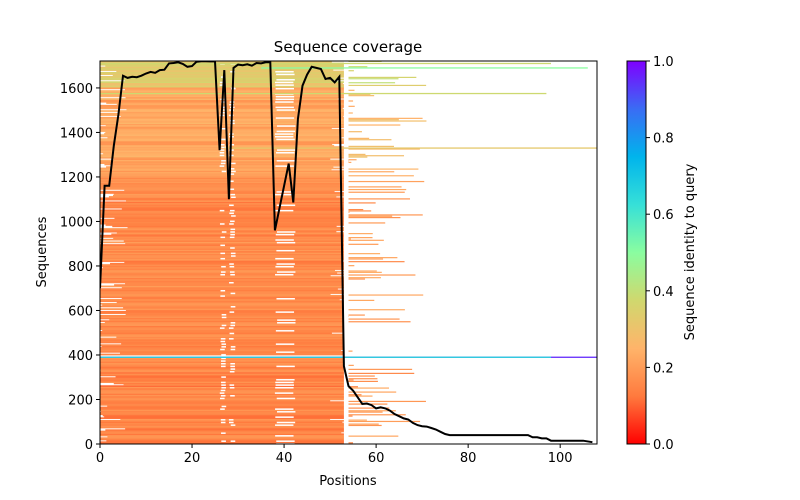 Image resolution: width=800 pixels, height=500 pixels. I want to click on colorbar-tick-label: 0.8, so click(663, 139).